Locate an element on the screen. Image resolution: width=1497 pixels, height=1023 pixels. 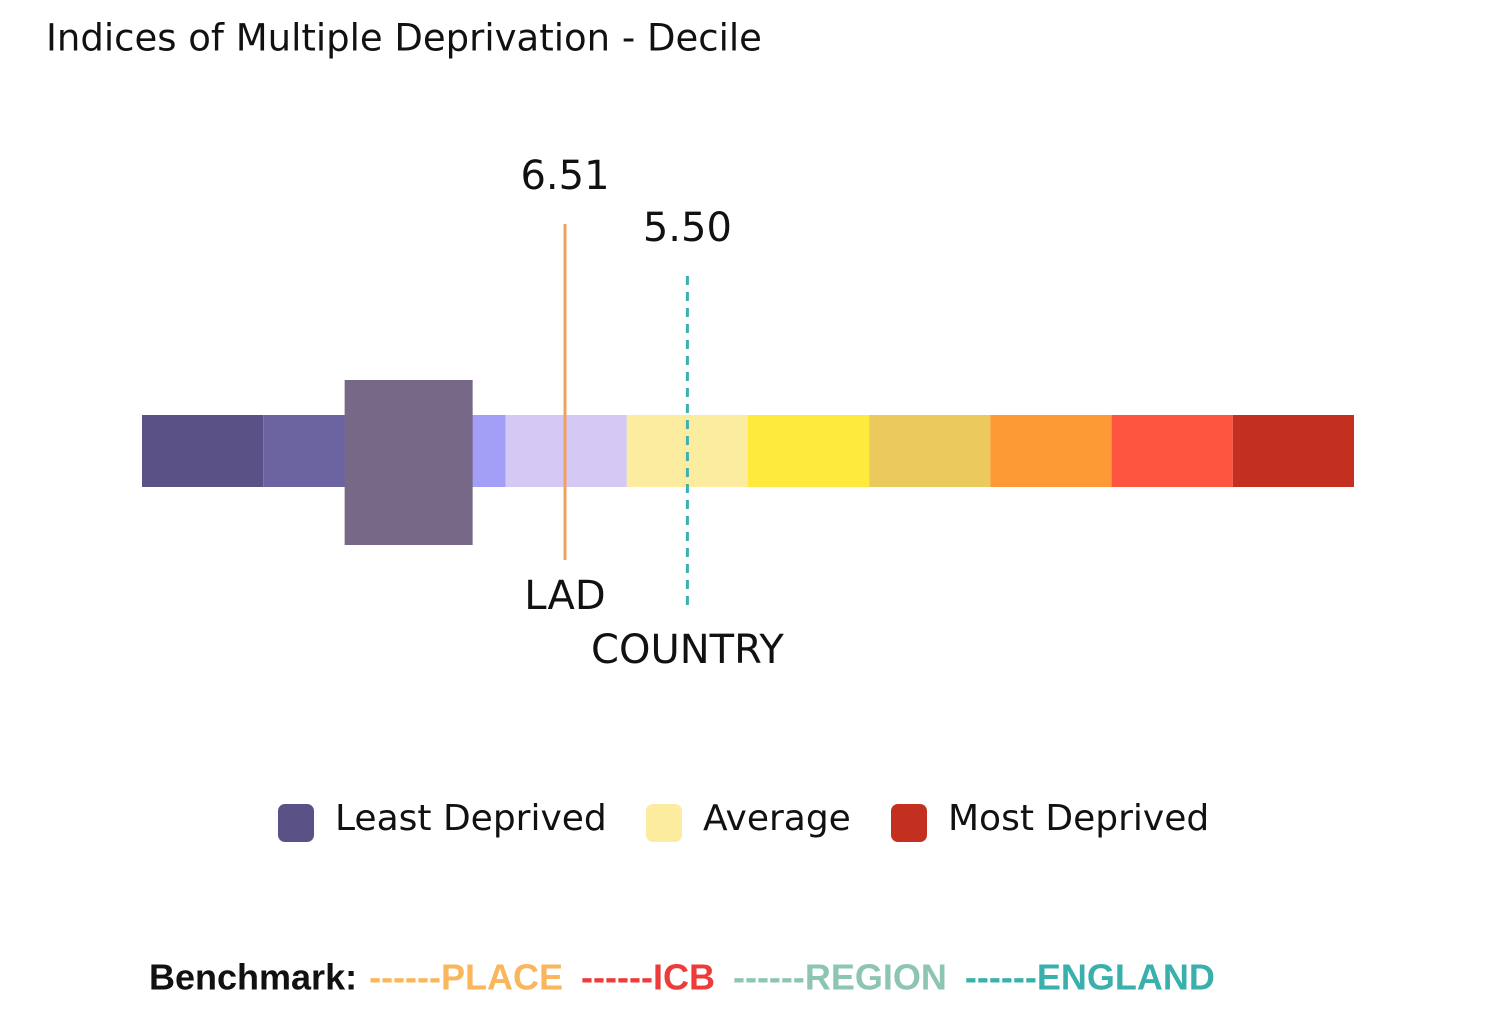
area-marker is located at coordinates (408, 462).